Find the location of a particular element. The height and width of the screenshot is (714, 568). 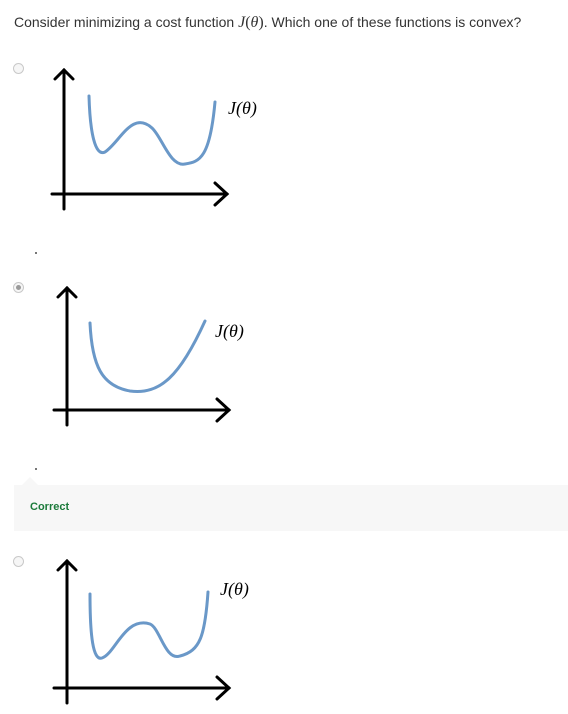

option-1-graph: J(θ) is located at coordinates (160, 137).